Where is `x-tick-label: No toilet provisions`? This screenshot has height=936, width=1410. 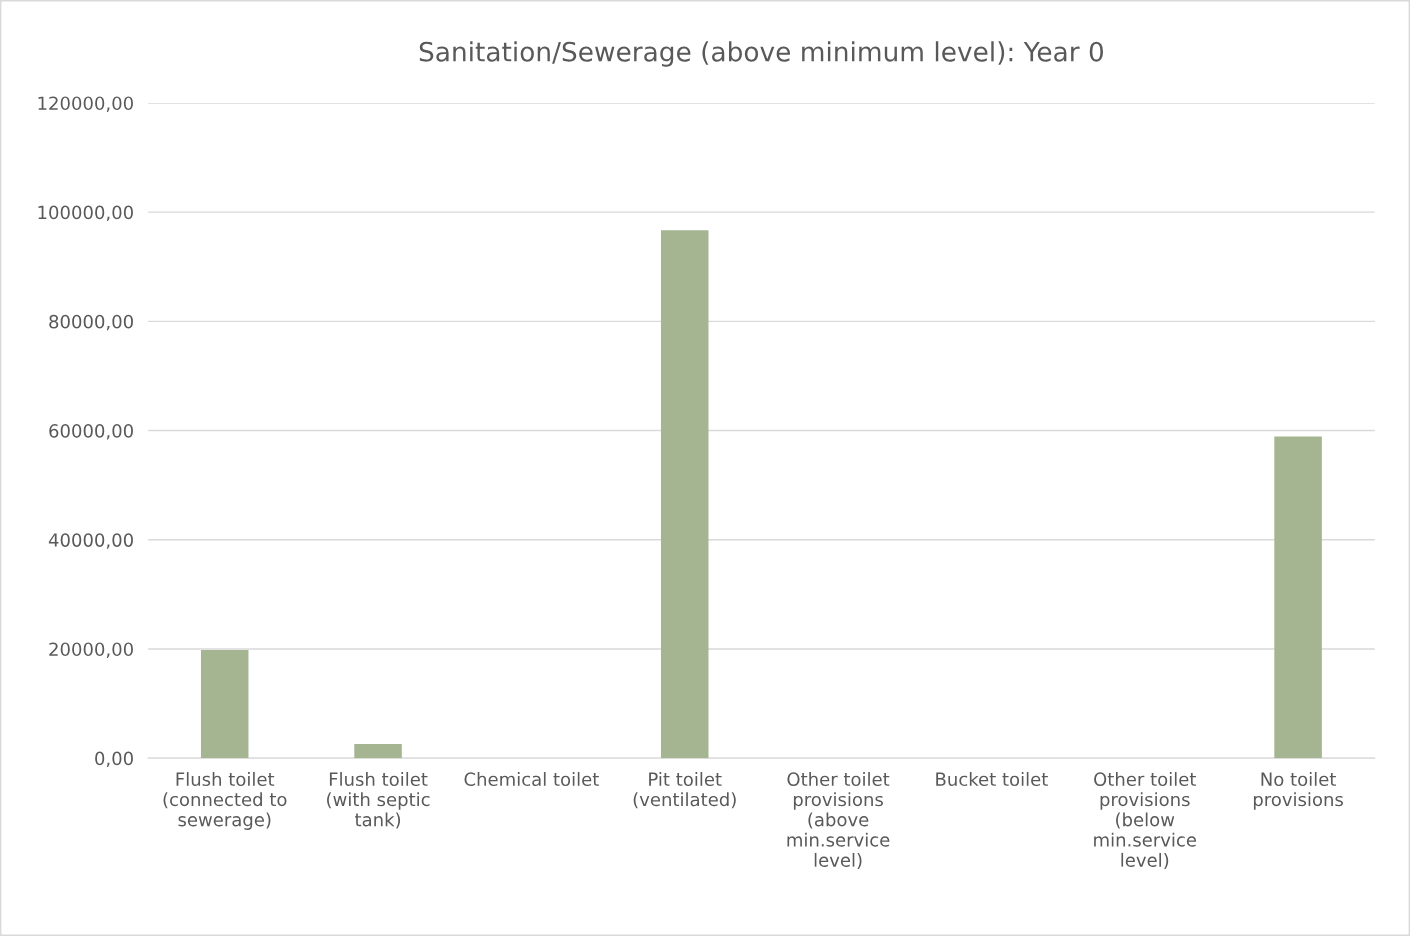 x-tick-label: No toilet provisions is located at coordinates (1298, 791).